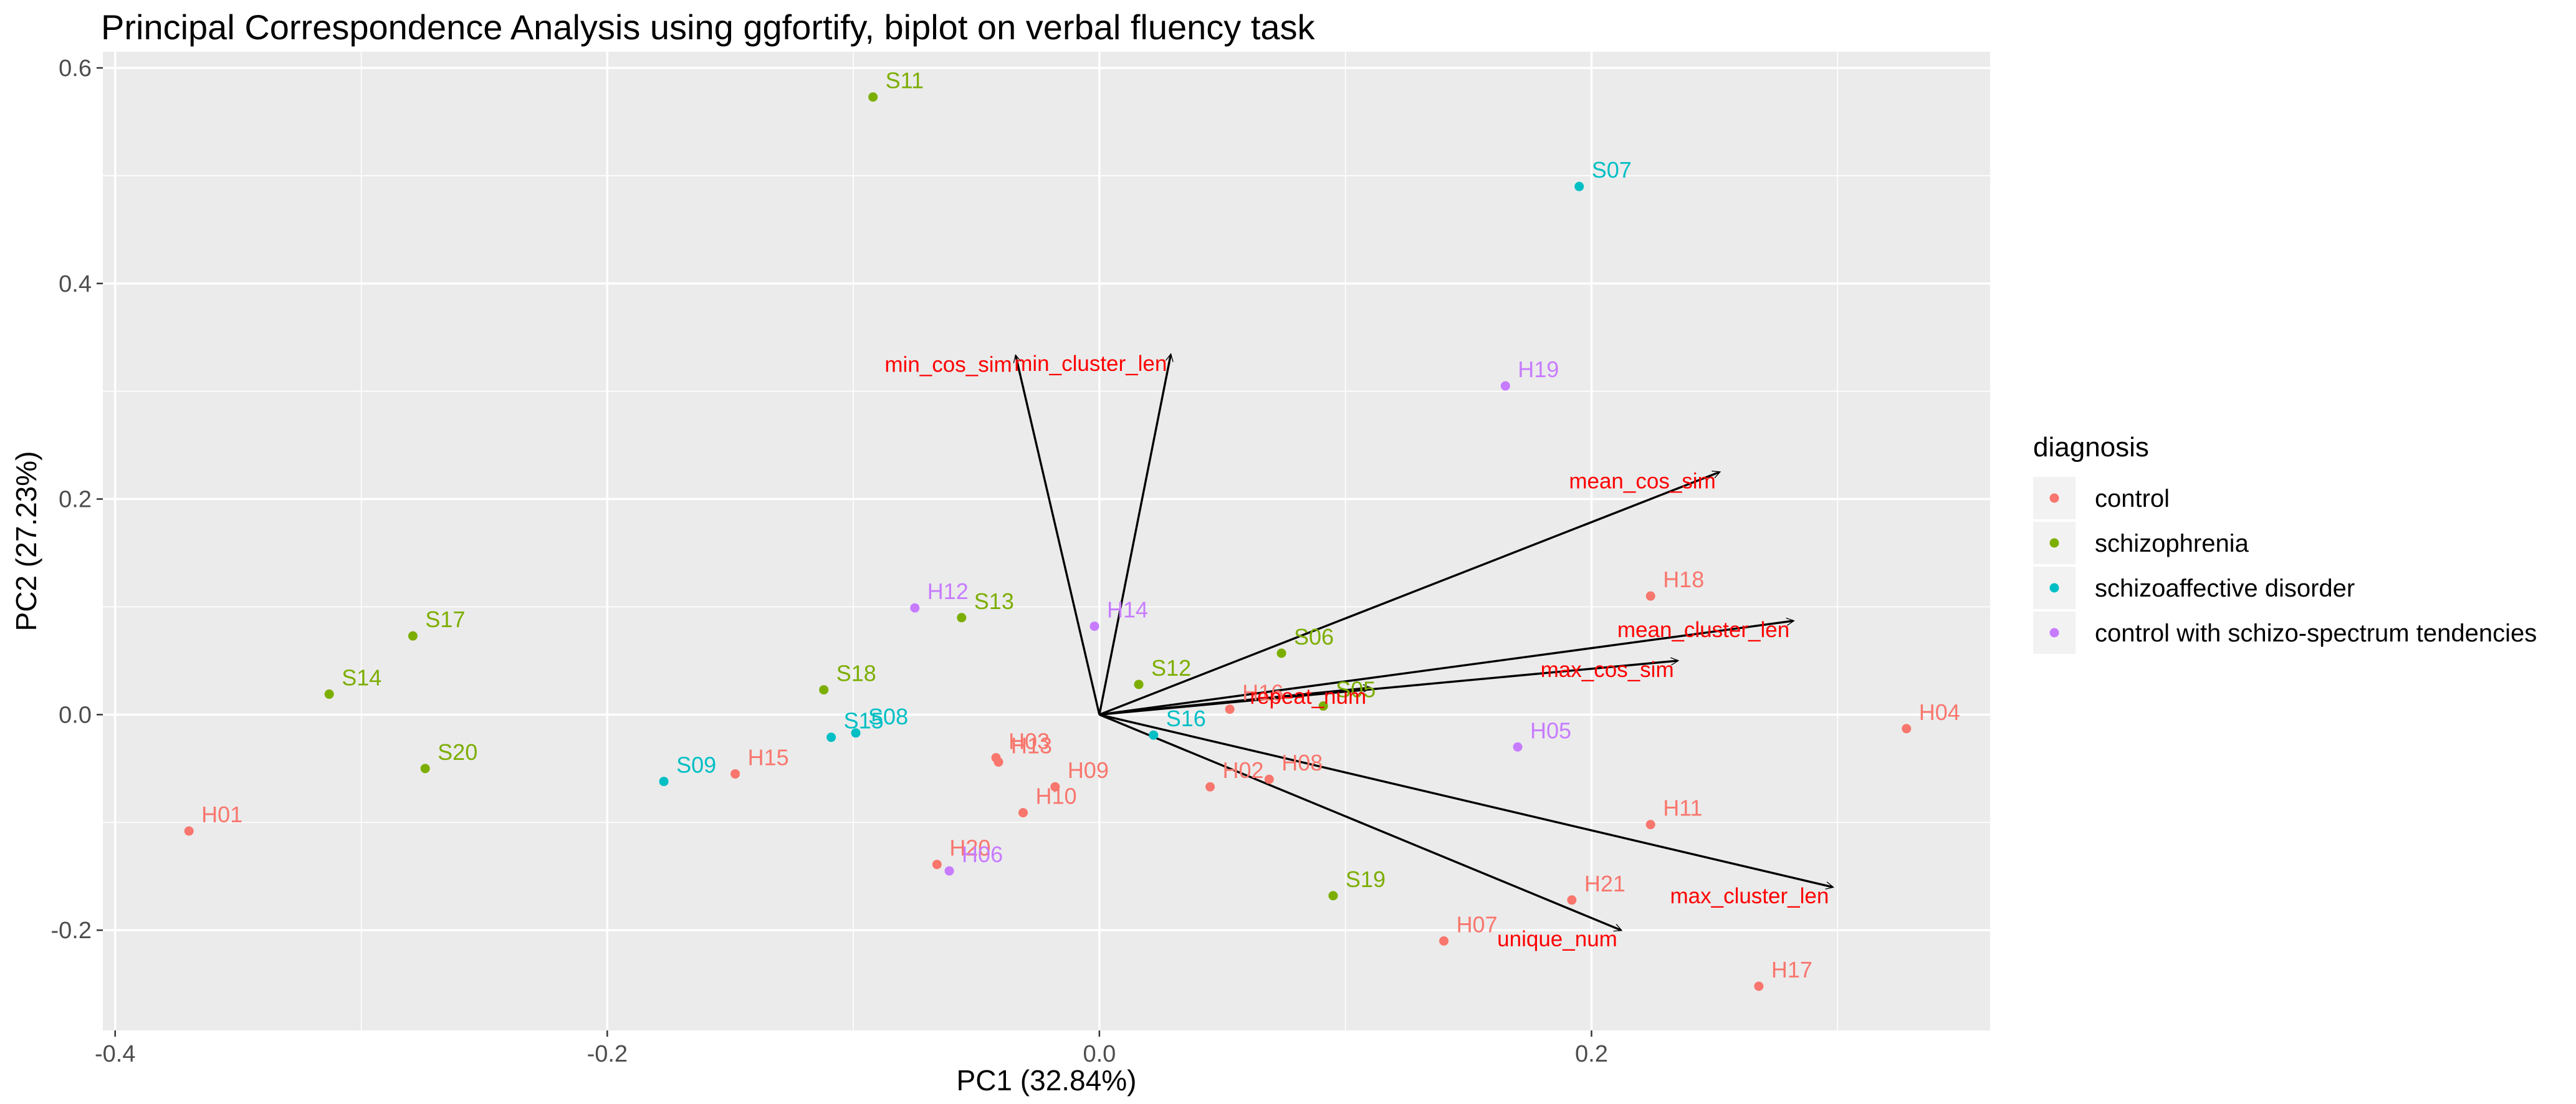 This screenshot has height=1104, width=2576. Describe the element at coordinates (1128, 610) in the screenshot. I see `data-point-label: H14` at that location.